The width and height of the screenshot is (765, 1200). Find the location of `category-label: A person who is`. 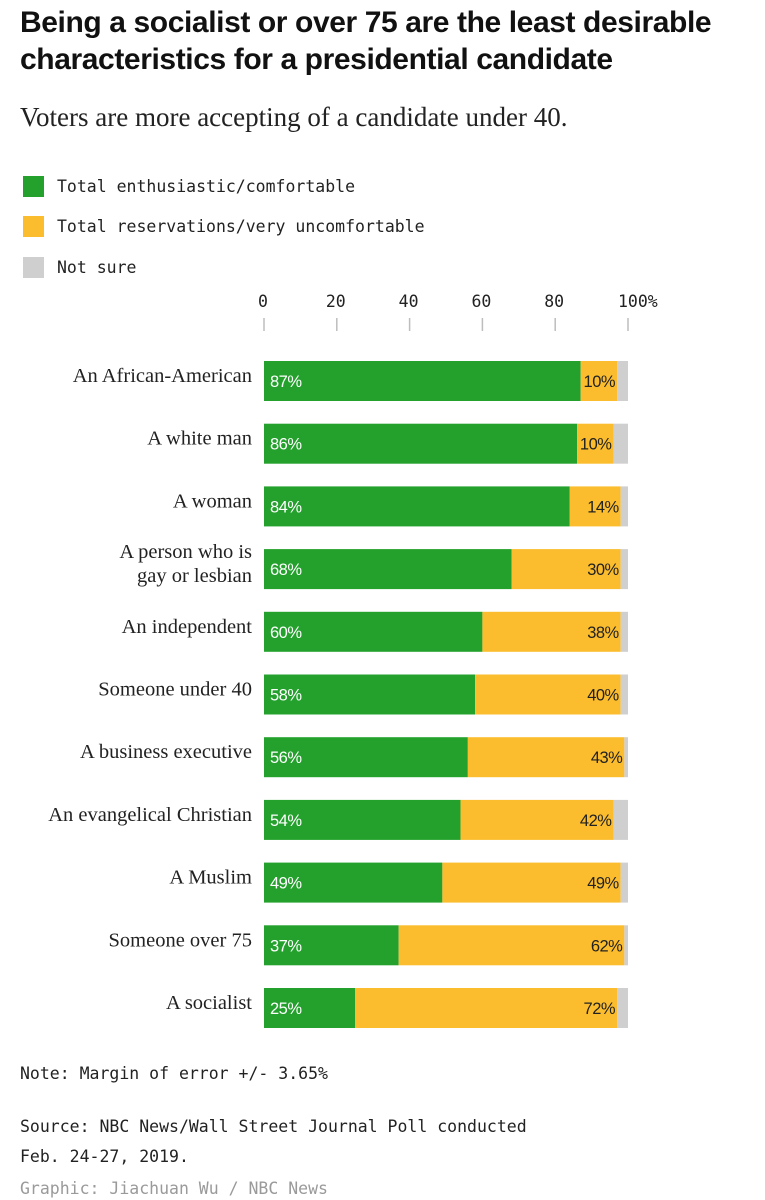

category-label: A person who is is located at coordinates (185, 552).